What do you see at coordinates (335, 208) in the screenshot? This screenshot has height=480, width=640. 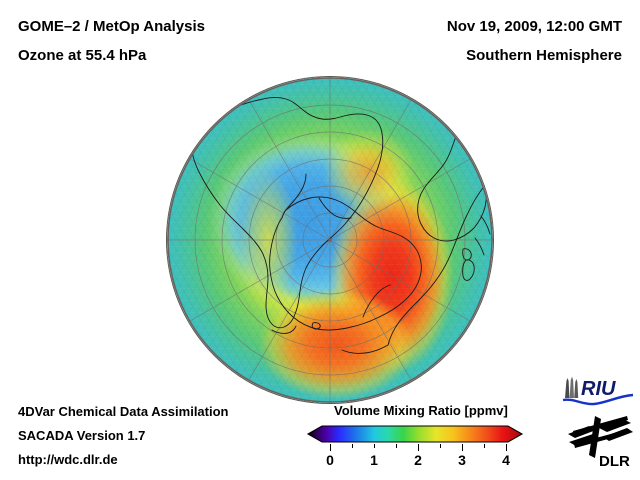 I see `coastline-antarctica-inlets` at bounding box center [335, 208].